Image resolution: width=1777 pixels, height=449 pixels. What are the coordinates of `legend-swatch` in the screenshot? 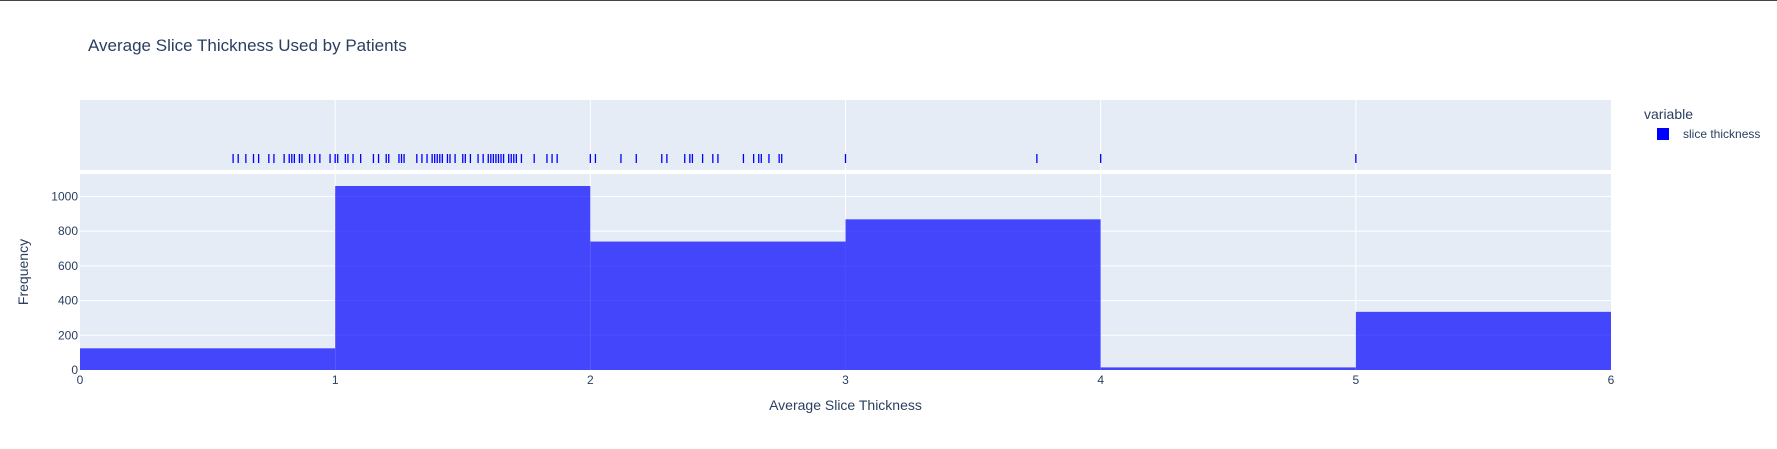 It's located at (1663, 134).